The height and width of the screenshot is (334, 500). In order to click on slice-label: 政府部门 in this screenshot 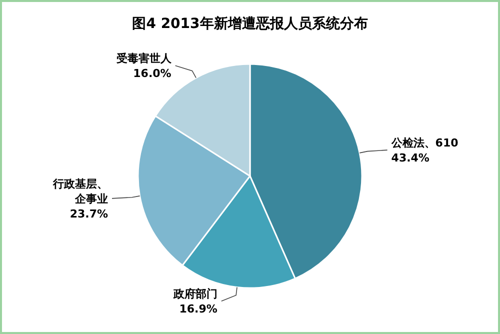, I will do `click(195, 294)`.